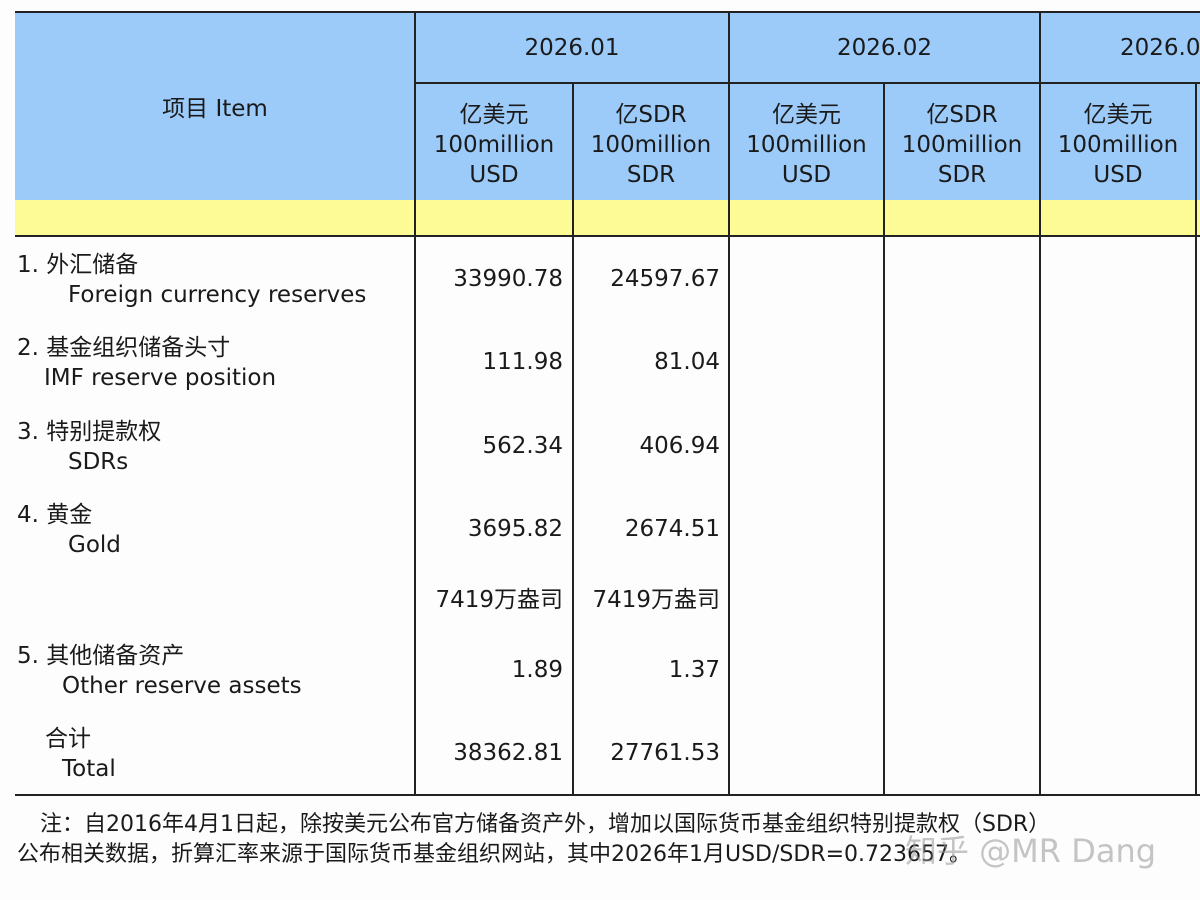  What do you see at coordinates (89, 432) in the screenshot?
I see `row-label-zh: 3. 特别提款权` at bounding box center [89, 432].